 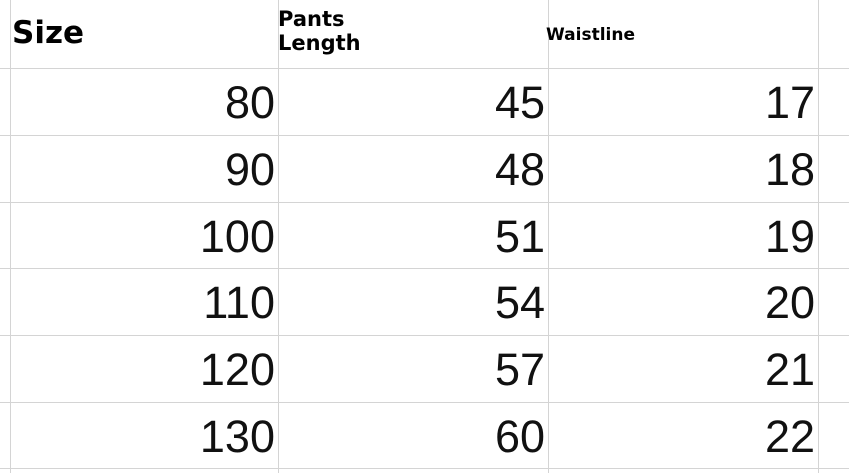 What do you see at coordinates (519, 436) in the screenshot?
I see `table-cell: 60` at bounding box center [519, 436].